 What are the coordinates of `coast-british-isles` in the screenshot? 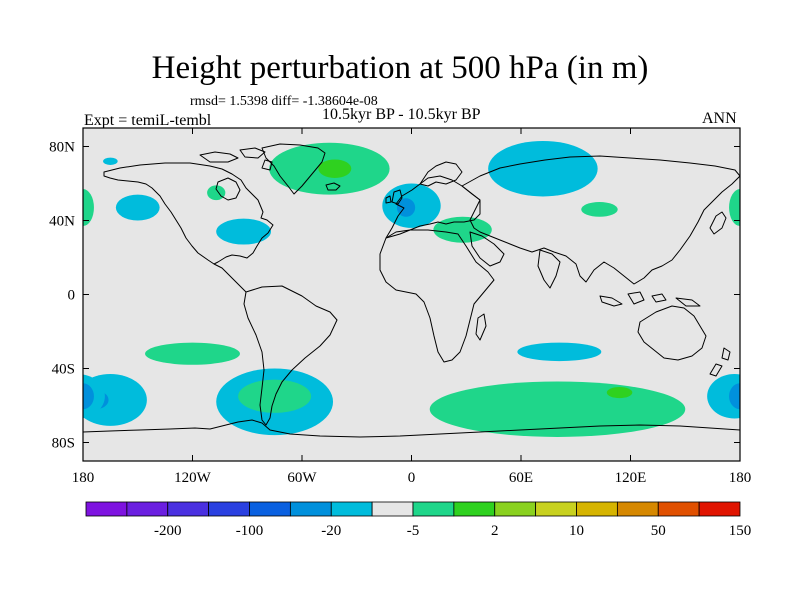 It's located at (394, 197).